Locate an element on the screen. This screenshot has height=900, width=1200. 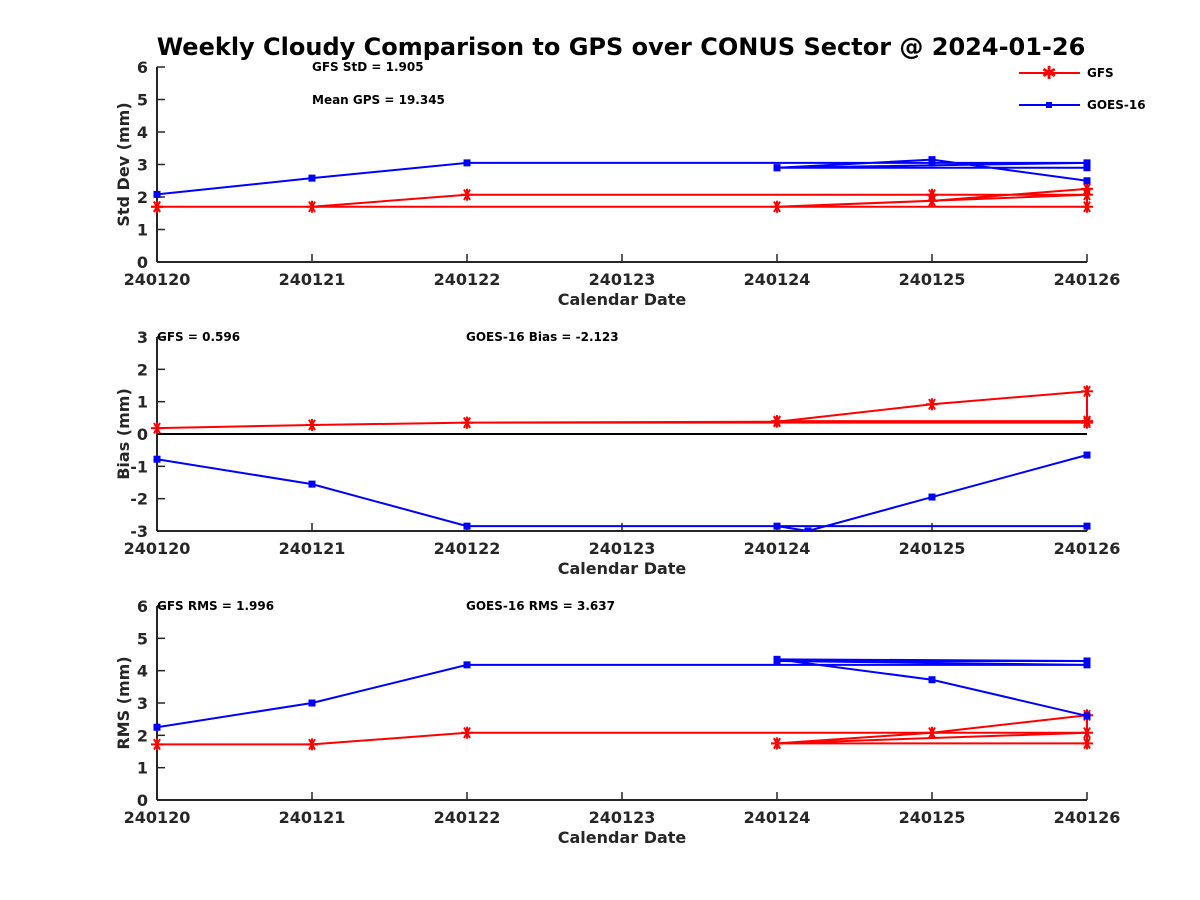
rms-y-tick-label: 2 is located at coordinates (142, 735).